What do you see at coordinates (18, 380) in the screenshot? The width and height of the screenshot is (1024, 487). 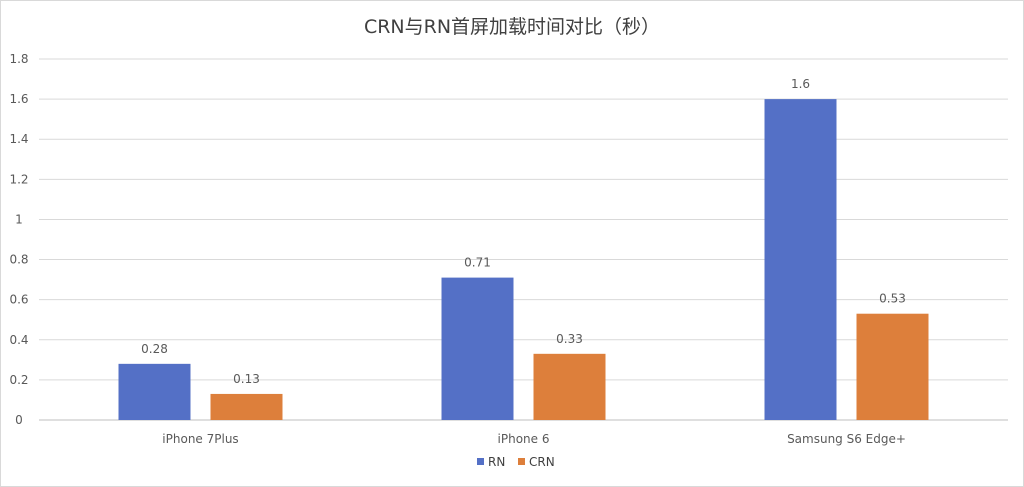 I see `y-tick-label: 0.2` at bounding box center [18, 380].